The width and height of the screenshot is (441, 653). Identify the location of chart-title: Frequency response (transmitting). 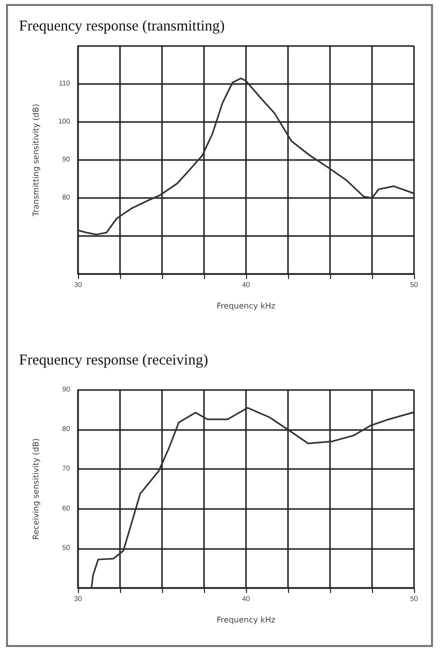
(122, 26).